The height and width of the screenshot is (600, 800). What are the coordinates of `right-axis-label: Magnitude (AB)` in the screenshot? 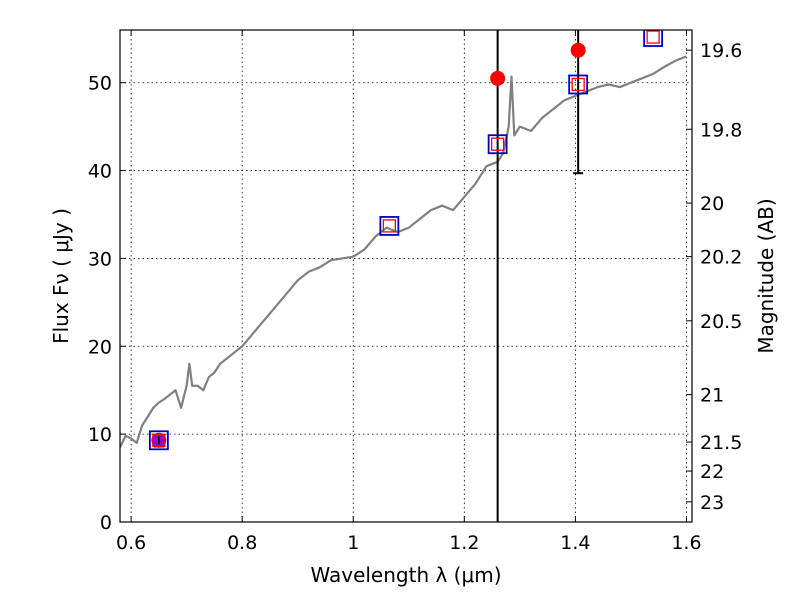 It's located at (766, 275).